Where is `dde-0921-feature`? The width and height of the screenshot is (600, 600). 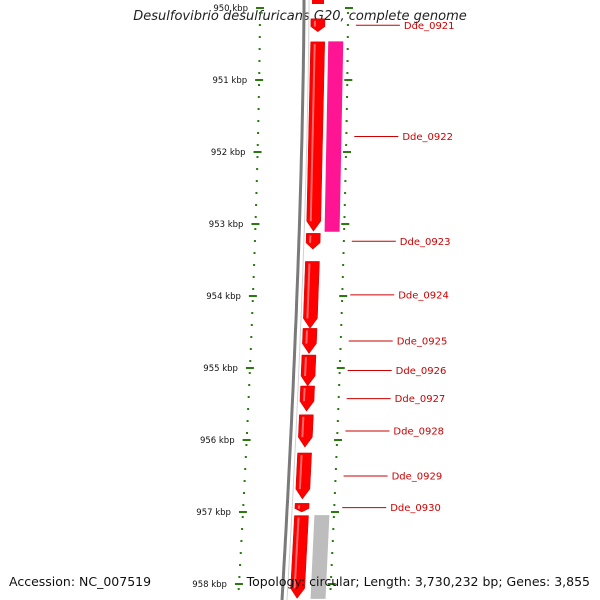
dde-0921-feature is located at coordinates (318, 25).